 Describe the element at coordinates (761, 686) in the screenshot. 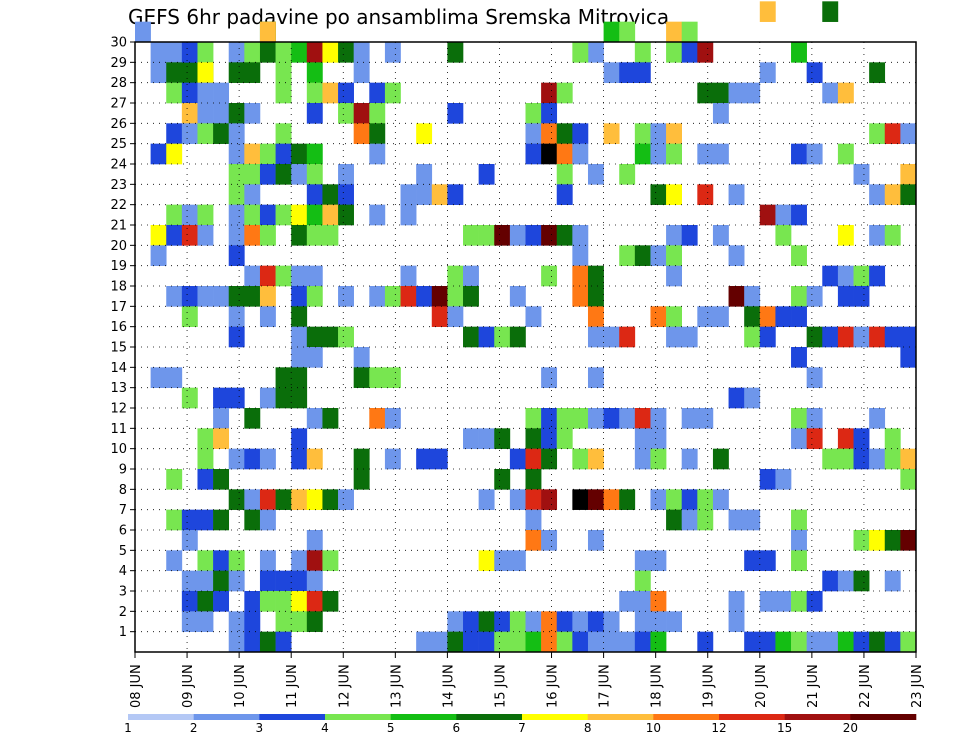

I see `x-tick-label: 20 JUN` at that location.